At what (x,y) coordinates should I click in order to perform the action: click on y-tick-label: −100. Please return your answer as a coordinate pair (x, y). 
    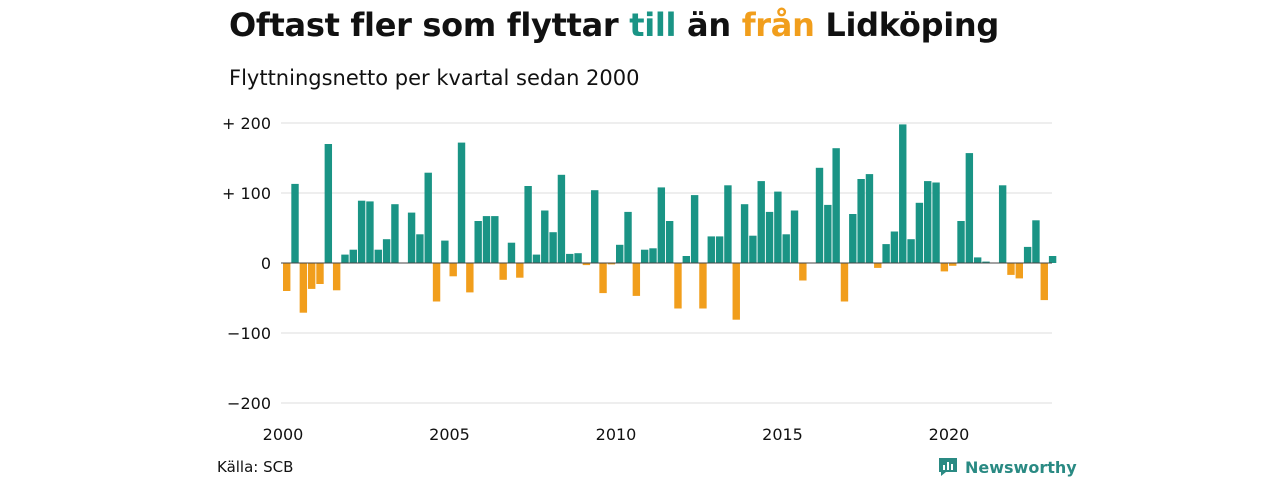
    Looking at the image, I should click on (249, 333).